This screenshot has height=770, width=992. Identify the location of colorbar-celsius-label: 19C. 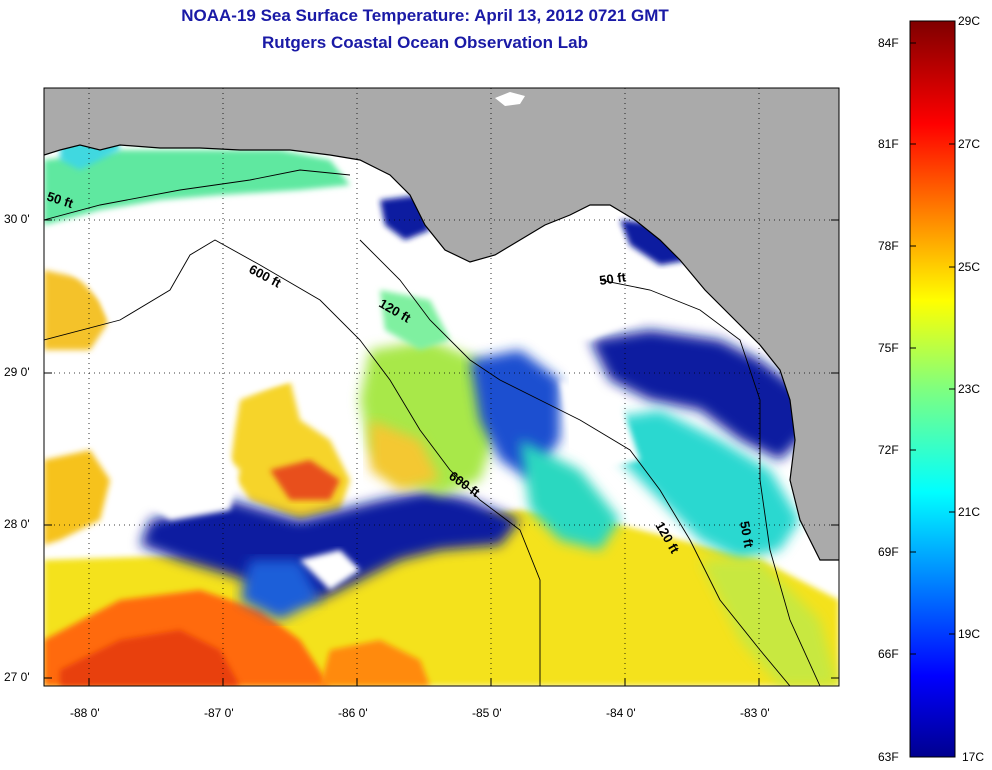
(969, 634).